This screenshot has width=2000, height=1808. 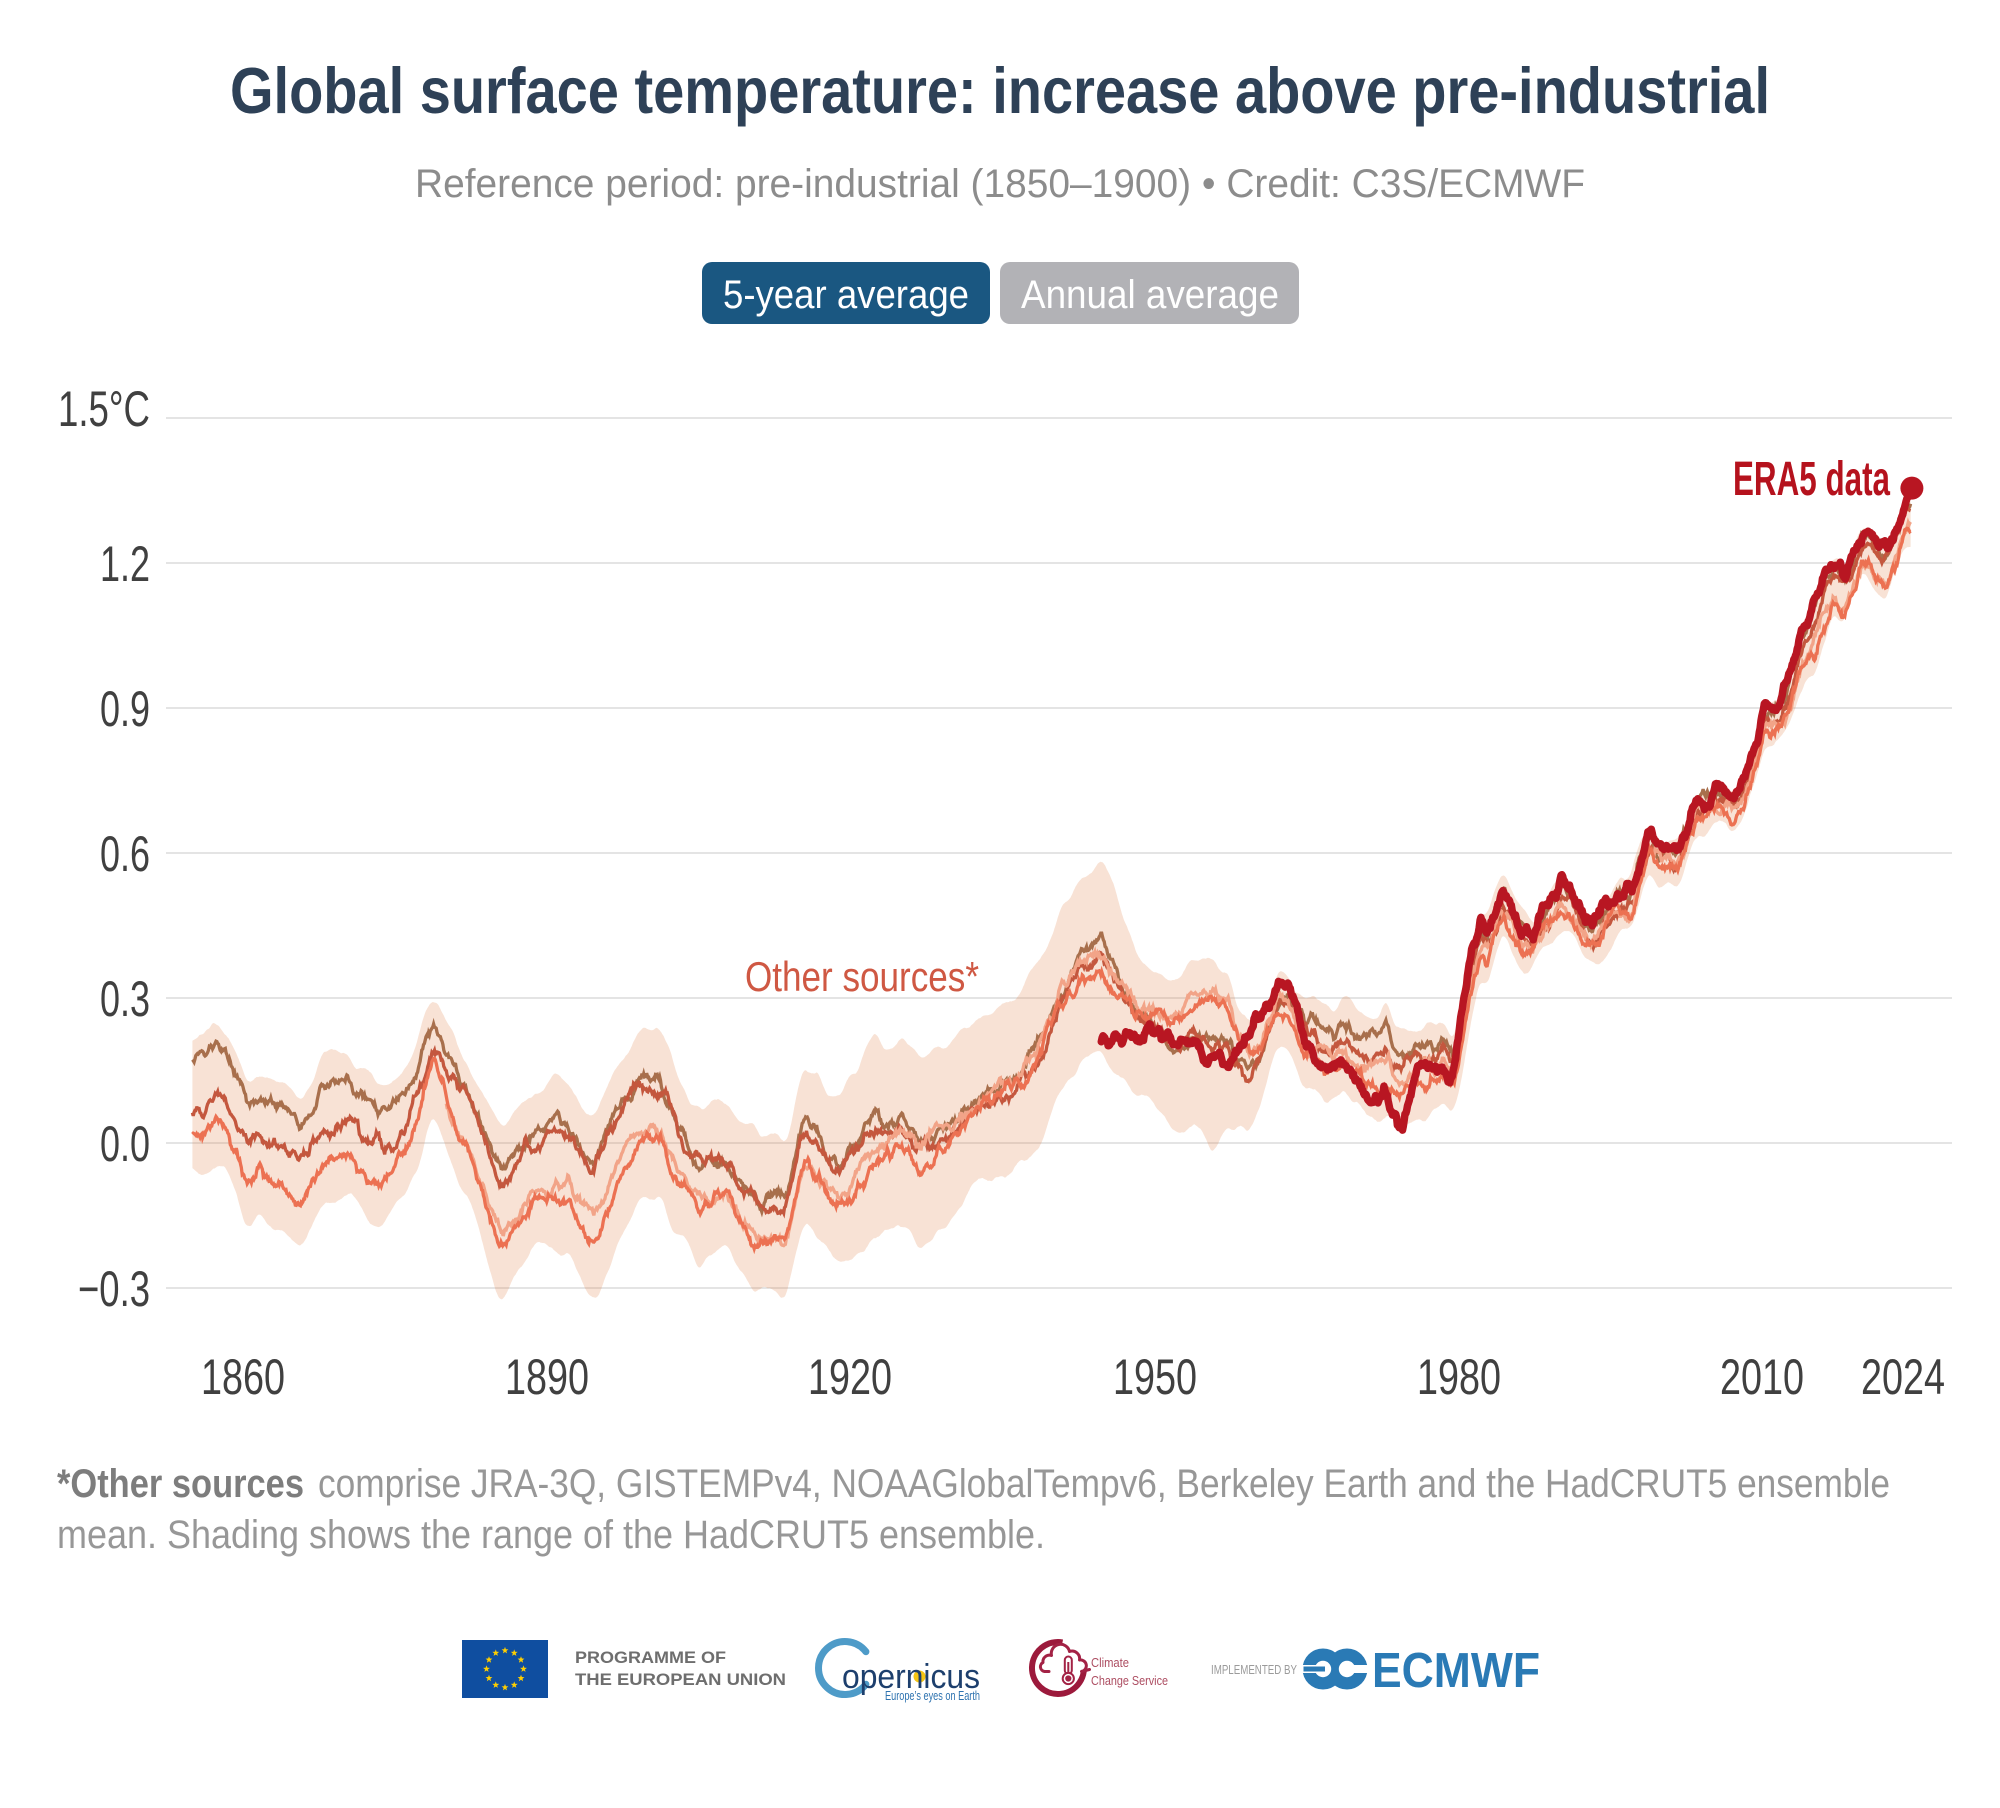 What do you see at coordinates (911, 1677) in the screenshot?
I see `svg-text: opernicus` at bounding box center [911, 1677].